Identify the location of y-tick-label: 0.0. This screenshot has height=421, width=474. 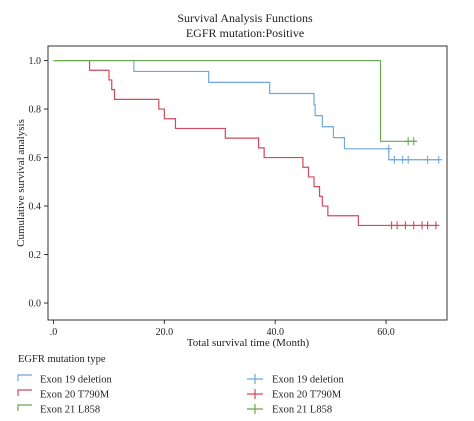
(35, 304).